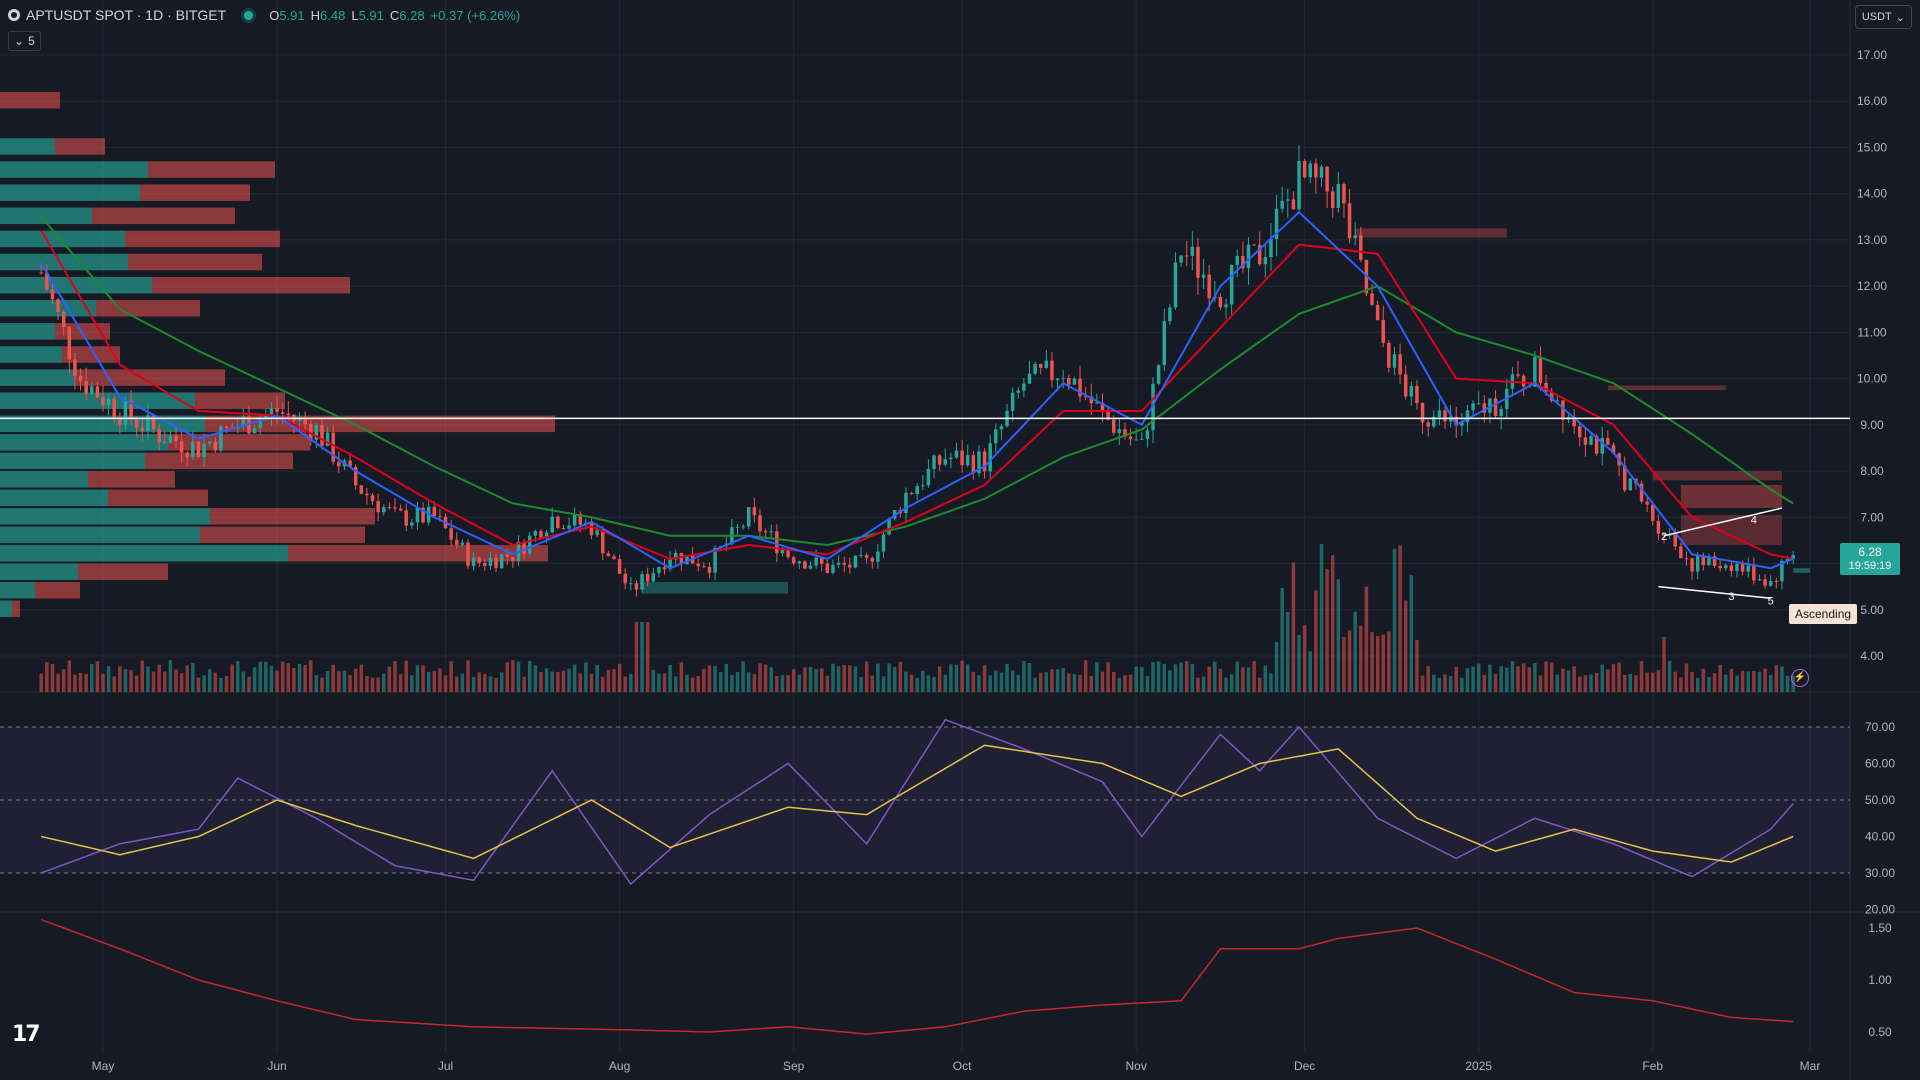 This screenshot has height=1080, width=1920. I want to click on price-tick-label: 14.00, so click(1872, 194).